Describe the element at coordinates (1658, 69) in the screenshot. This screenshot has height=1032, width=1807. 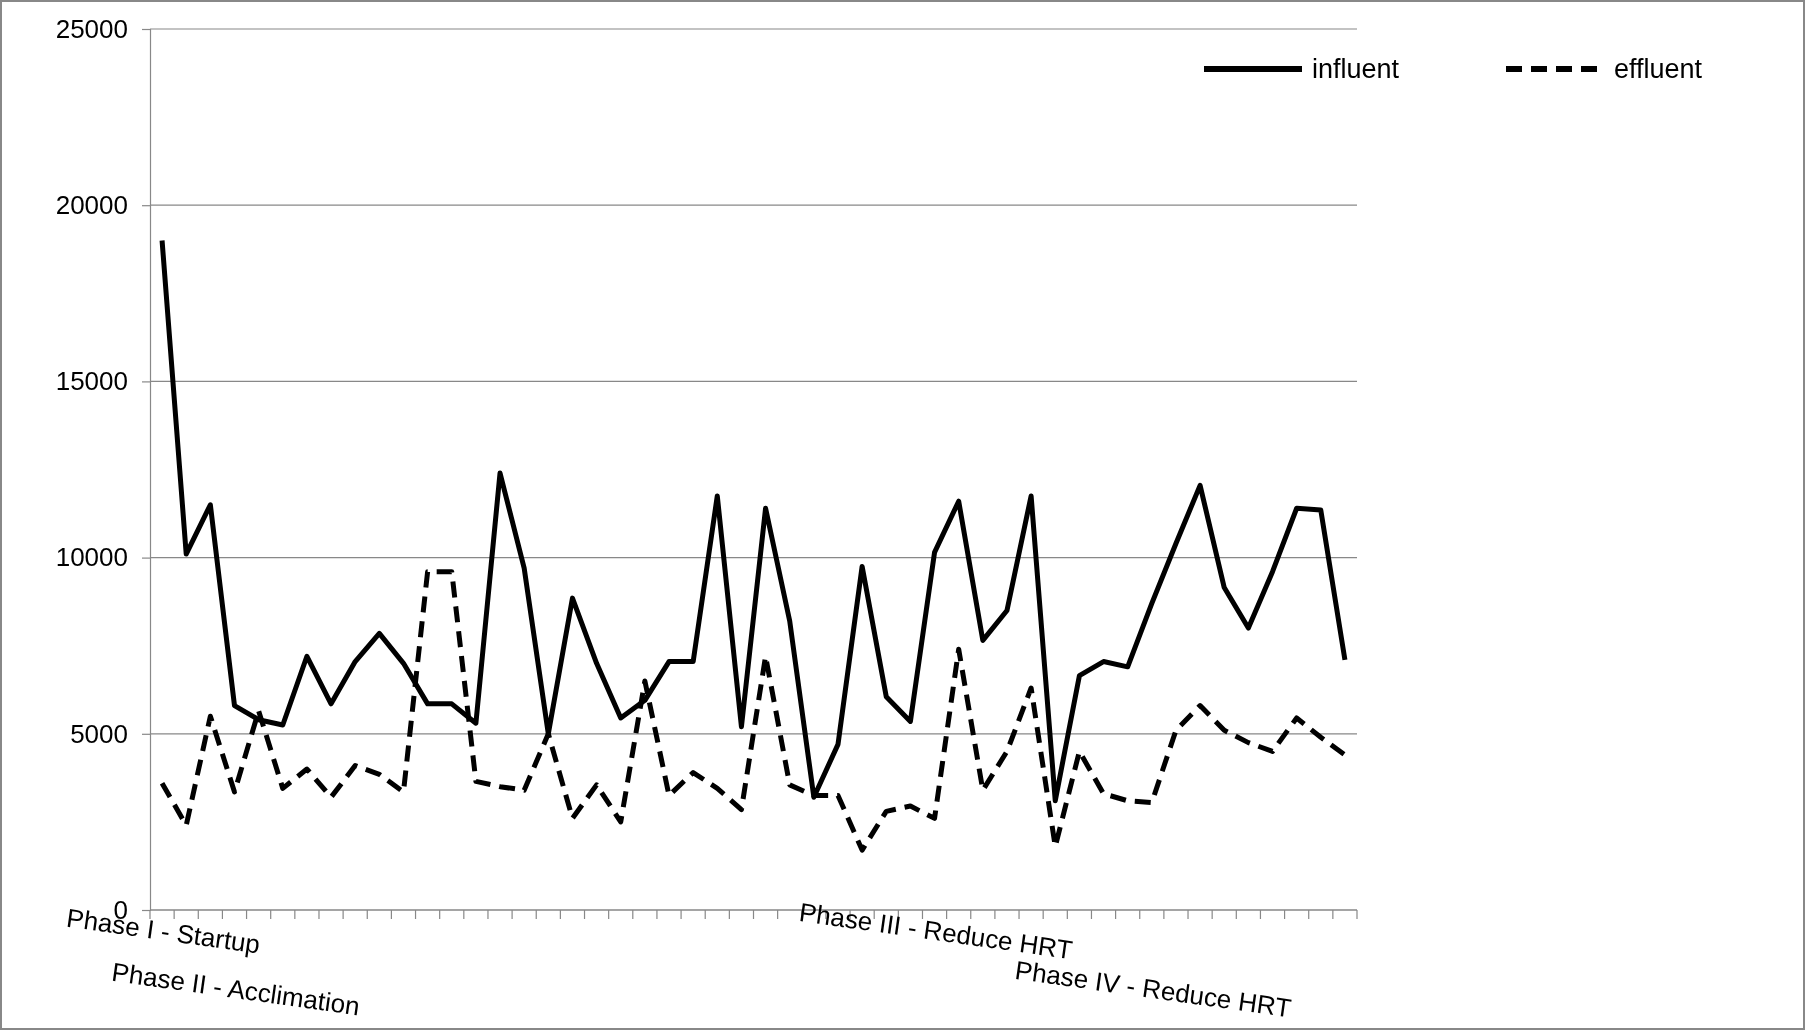
I see `legend-label: effluent` at that location.